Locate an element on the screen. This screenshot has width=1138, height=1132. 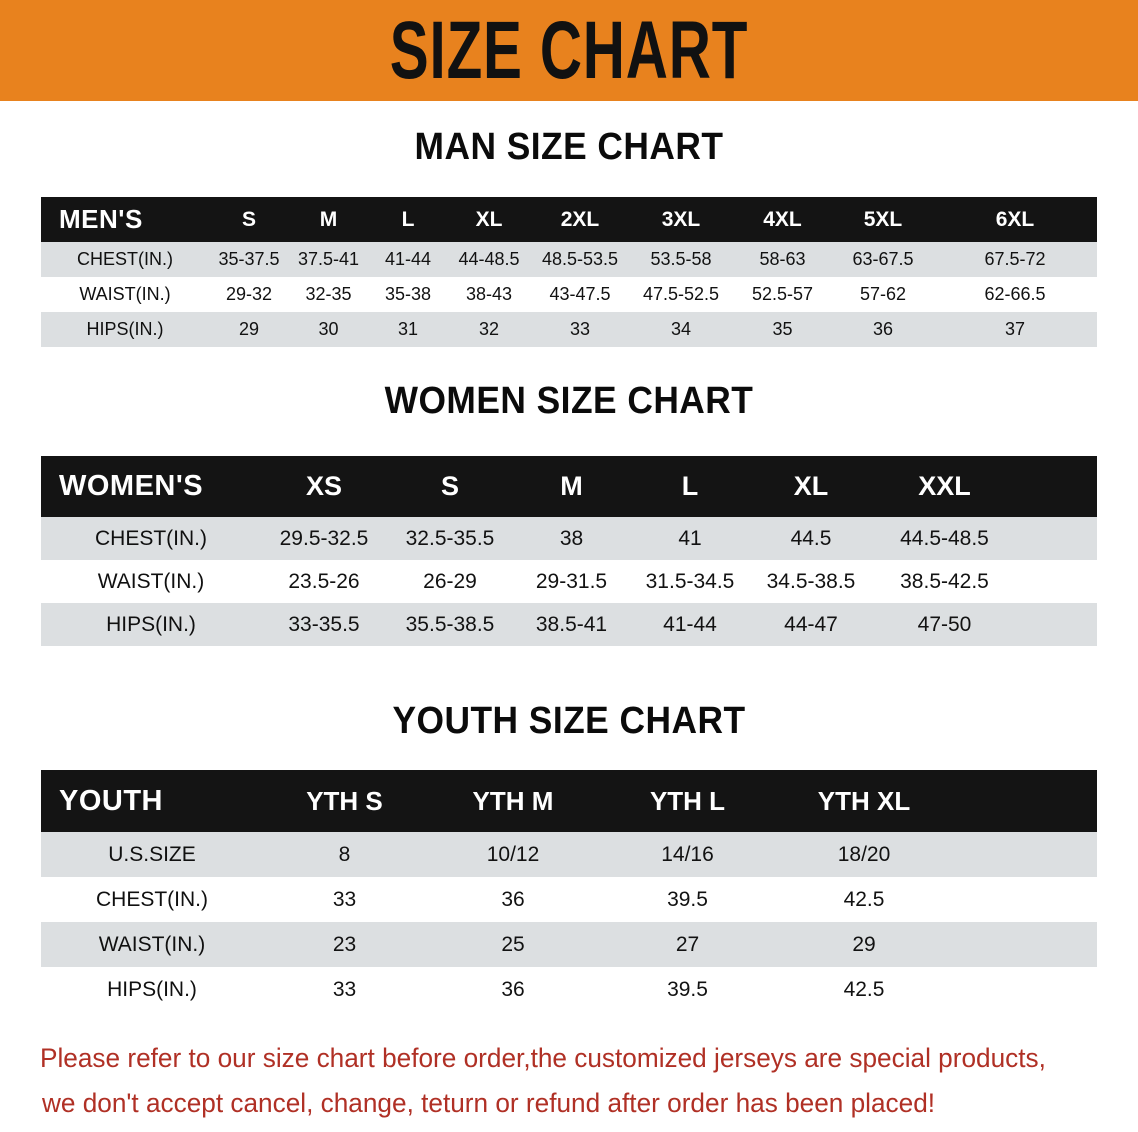
man-cell: 35 is located at coordinates (782, 329).